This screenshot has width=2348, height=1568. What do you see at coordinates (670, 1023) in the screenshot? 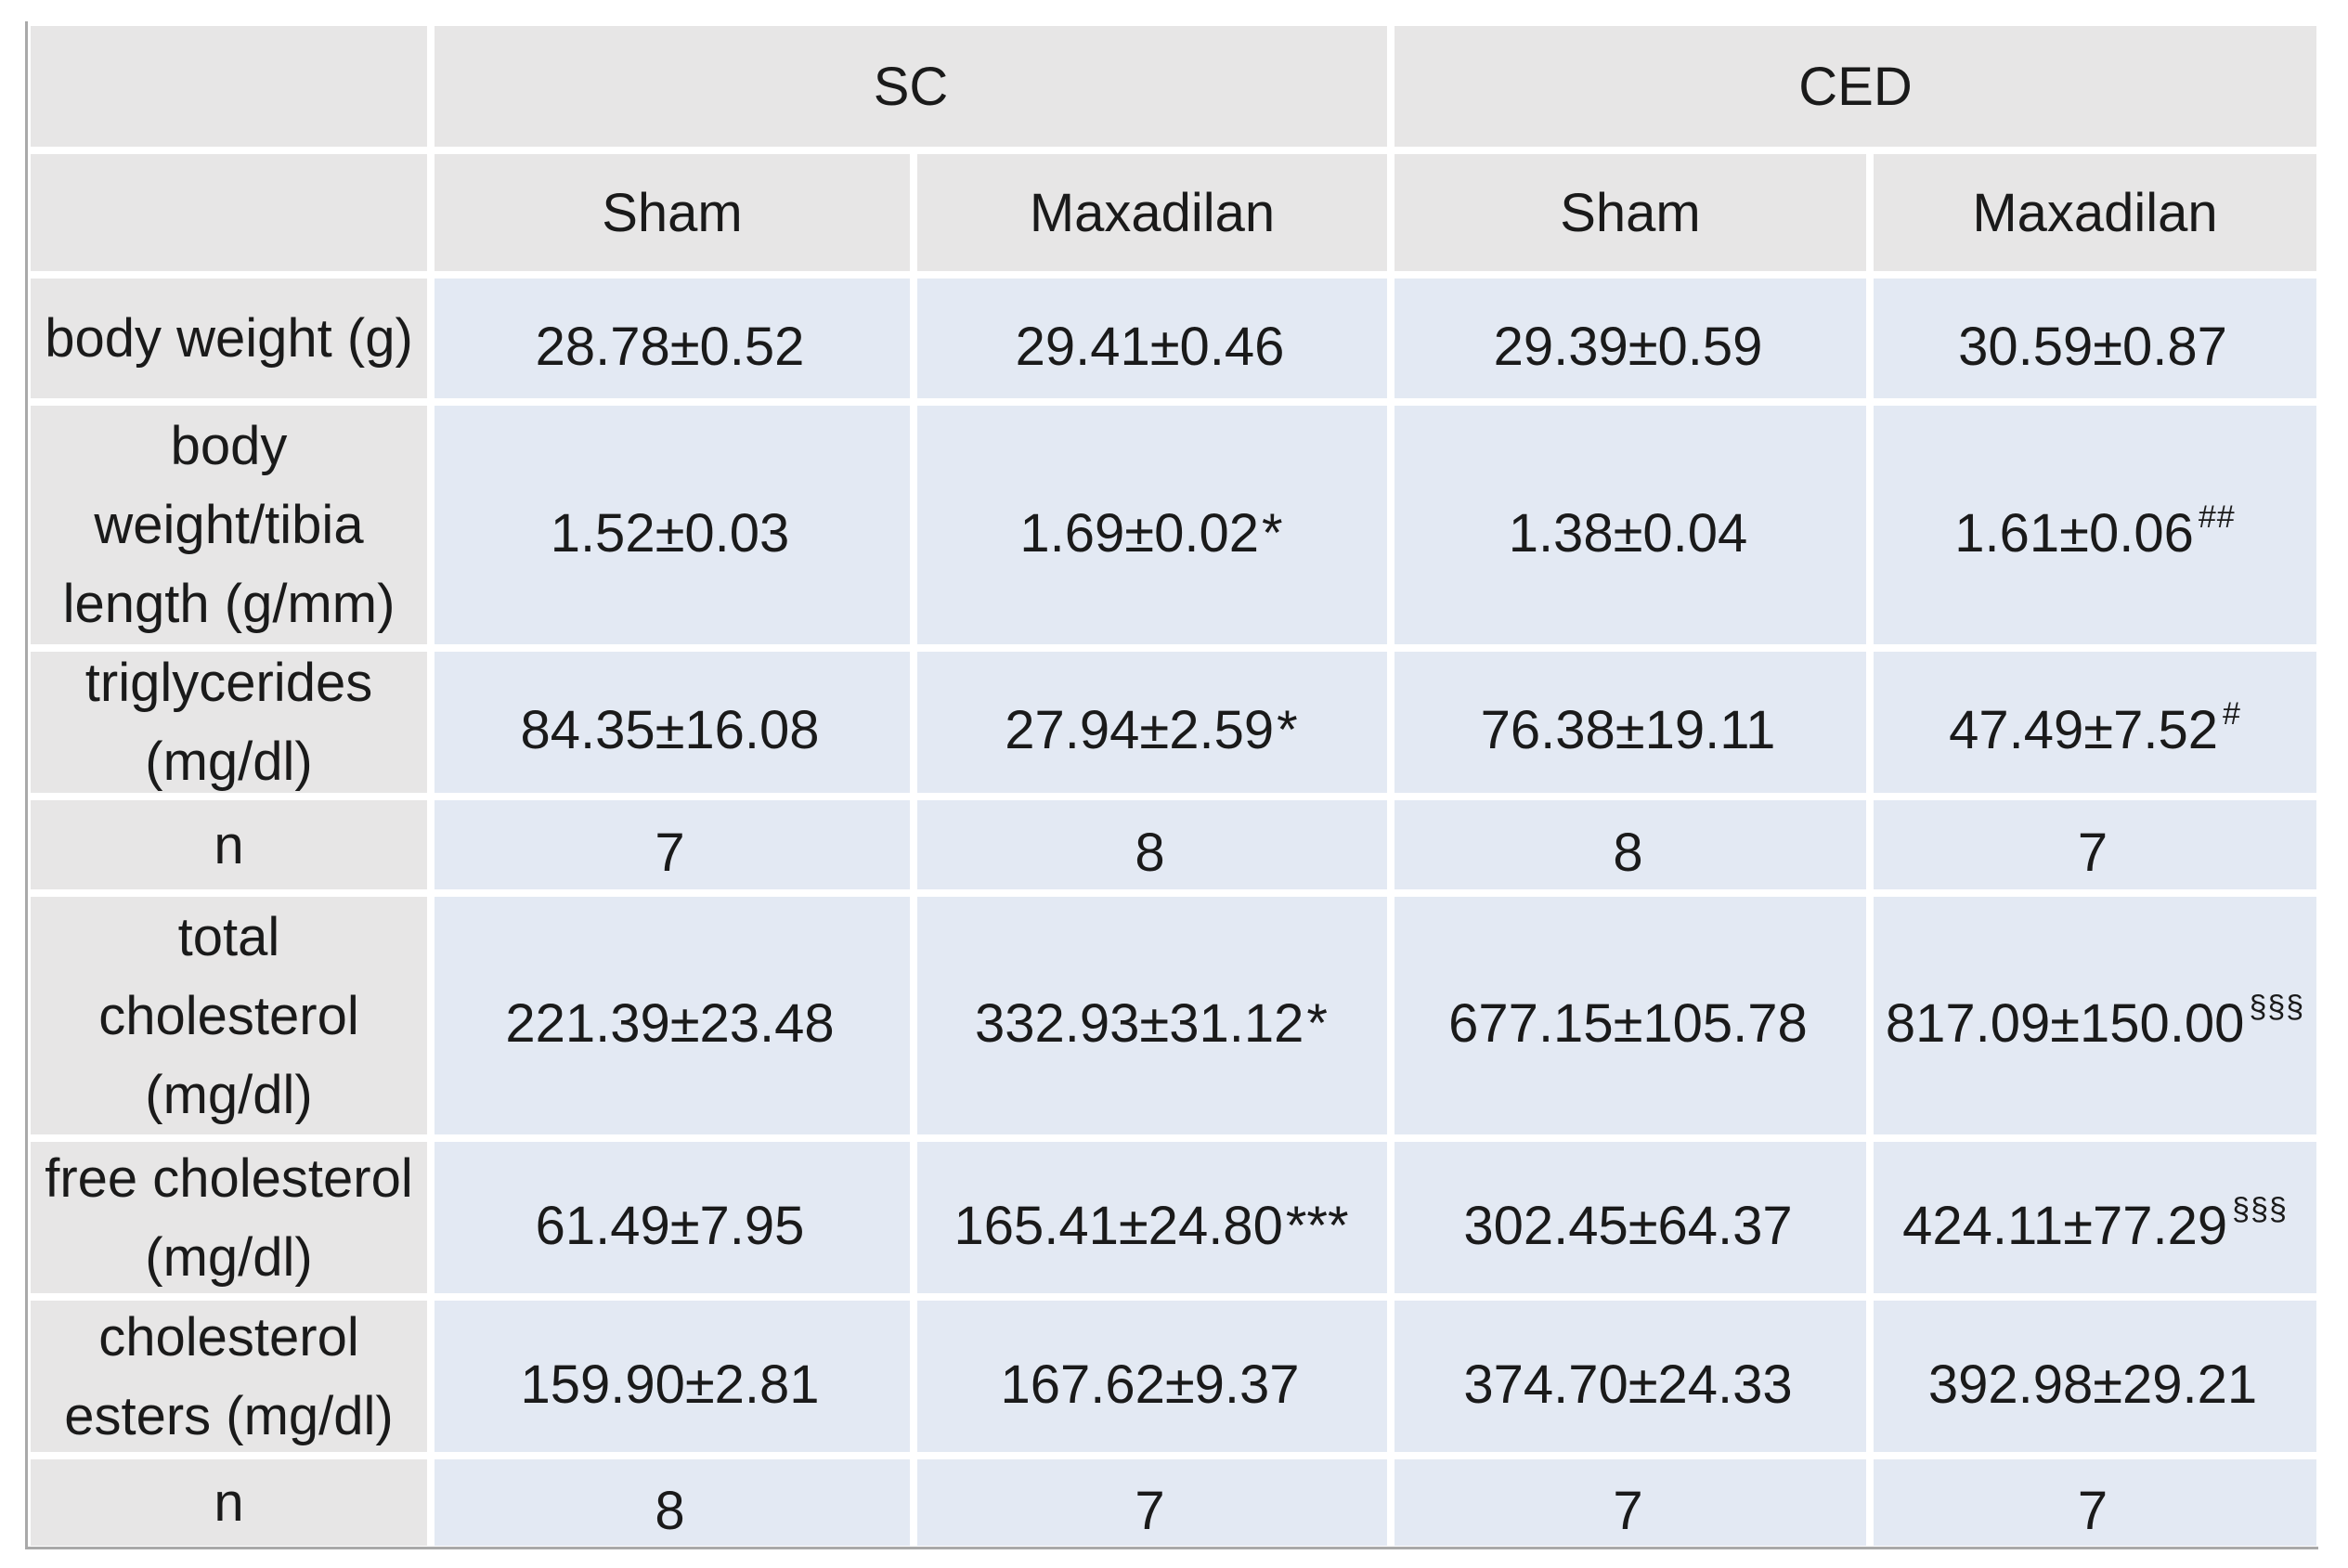
I see `cell-text: 221.39±23.48` at bounding box center [670, 1023].